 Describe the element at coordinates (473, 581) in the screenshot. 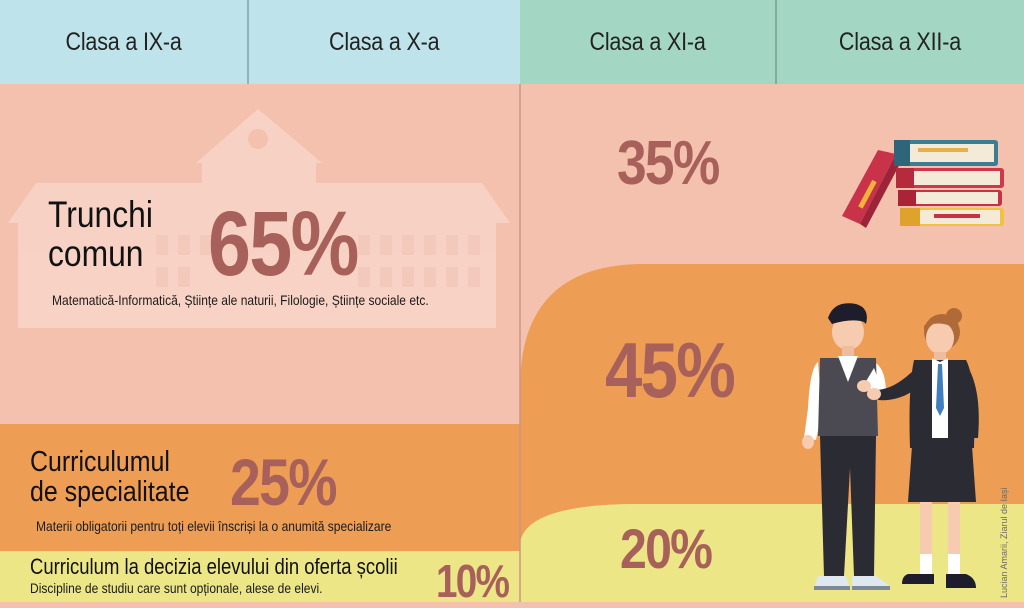

I see `decizie-percent-ix-x: 10%` at that location.